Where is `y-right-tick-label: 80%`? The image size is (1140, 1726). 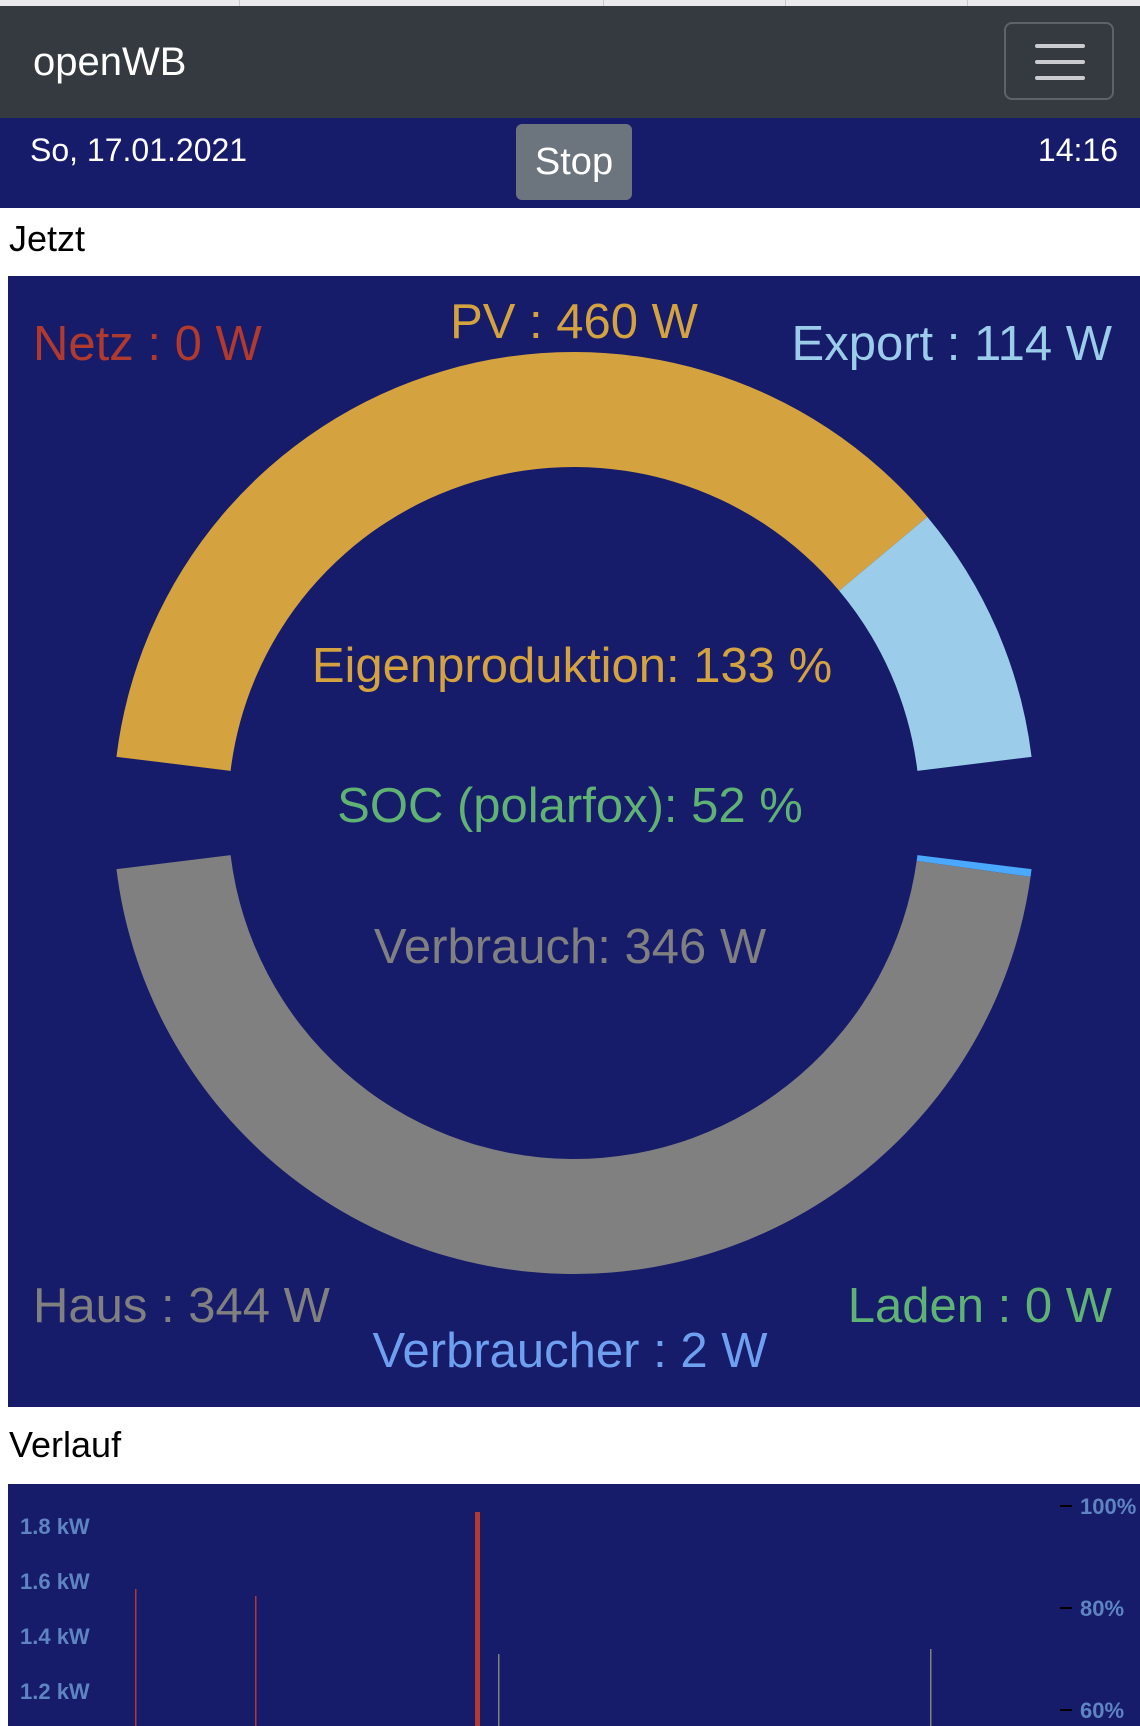 y-right-tick-label: 80% is located at coordinates (1102, 1608).